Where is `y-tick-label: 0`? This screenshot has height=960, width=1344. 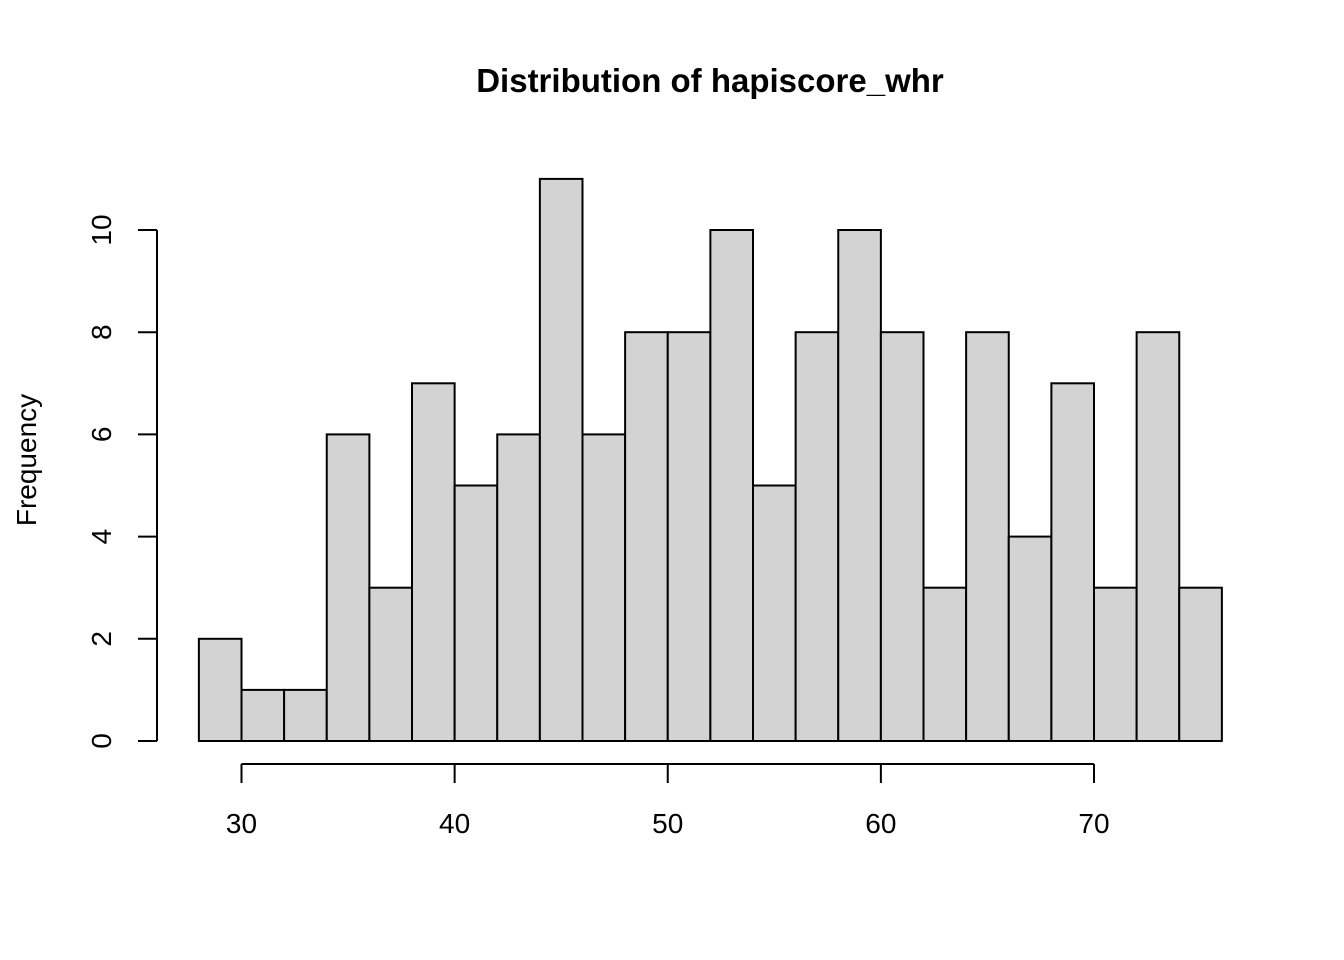
y-tick-label: 0 is located at coordinates (101, 741).